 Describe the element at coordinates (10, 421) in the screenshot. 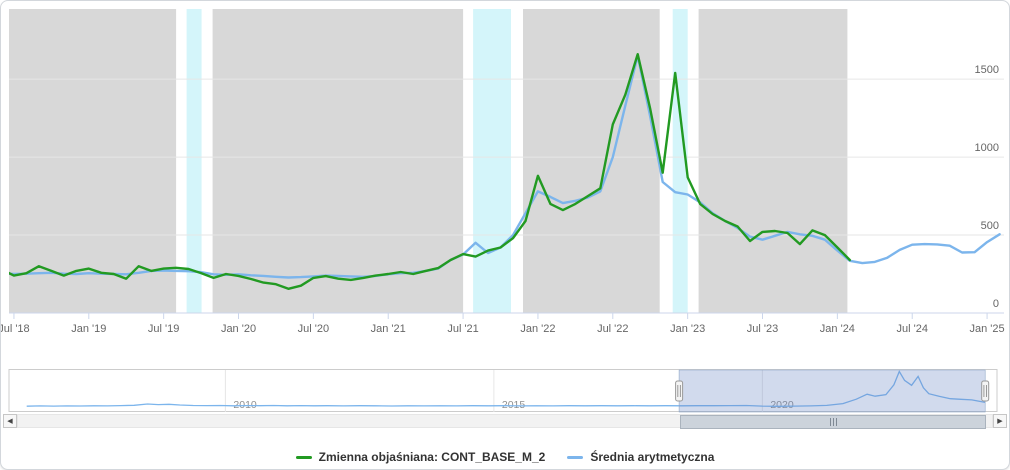

I see `scrollbar-left-arrow-icon: ◀` at that location.